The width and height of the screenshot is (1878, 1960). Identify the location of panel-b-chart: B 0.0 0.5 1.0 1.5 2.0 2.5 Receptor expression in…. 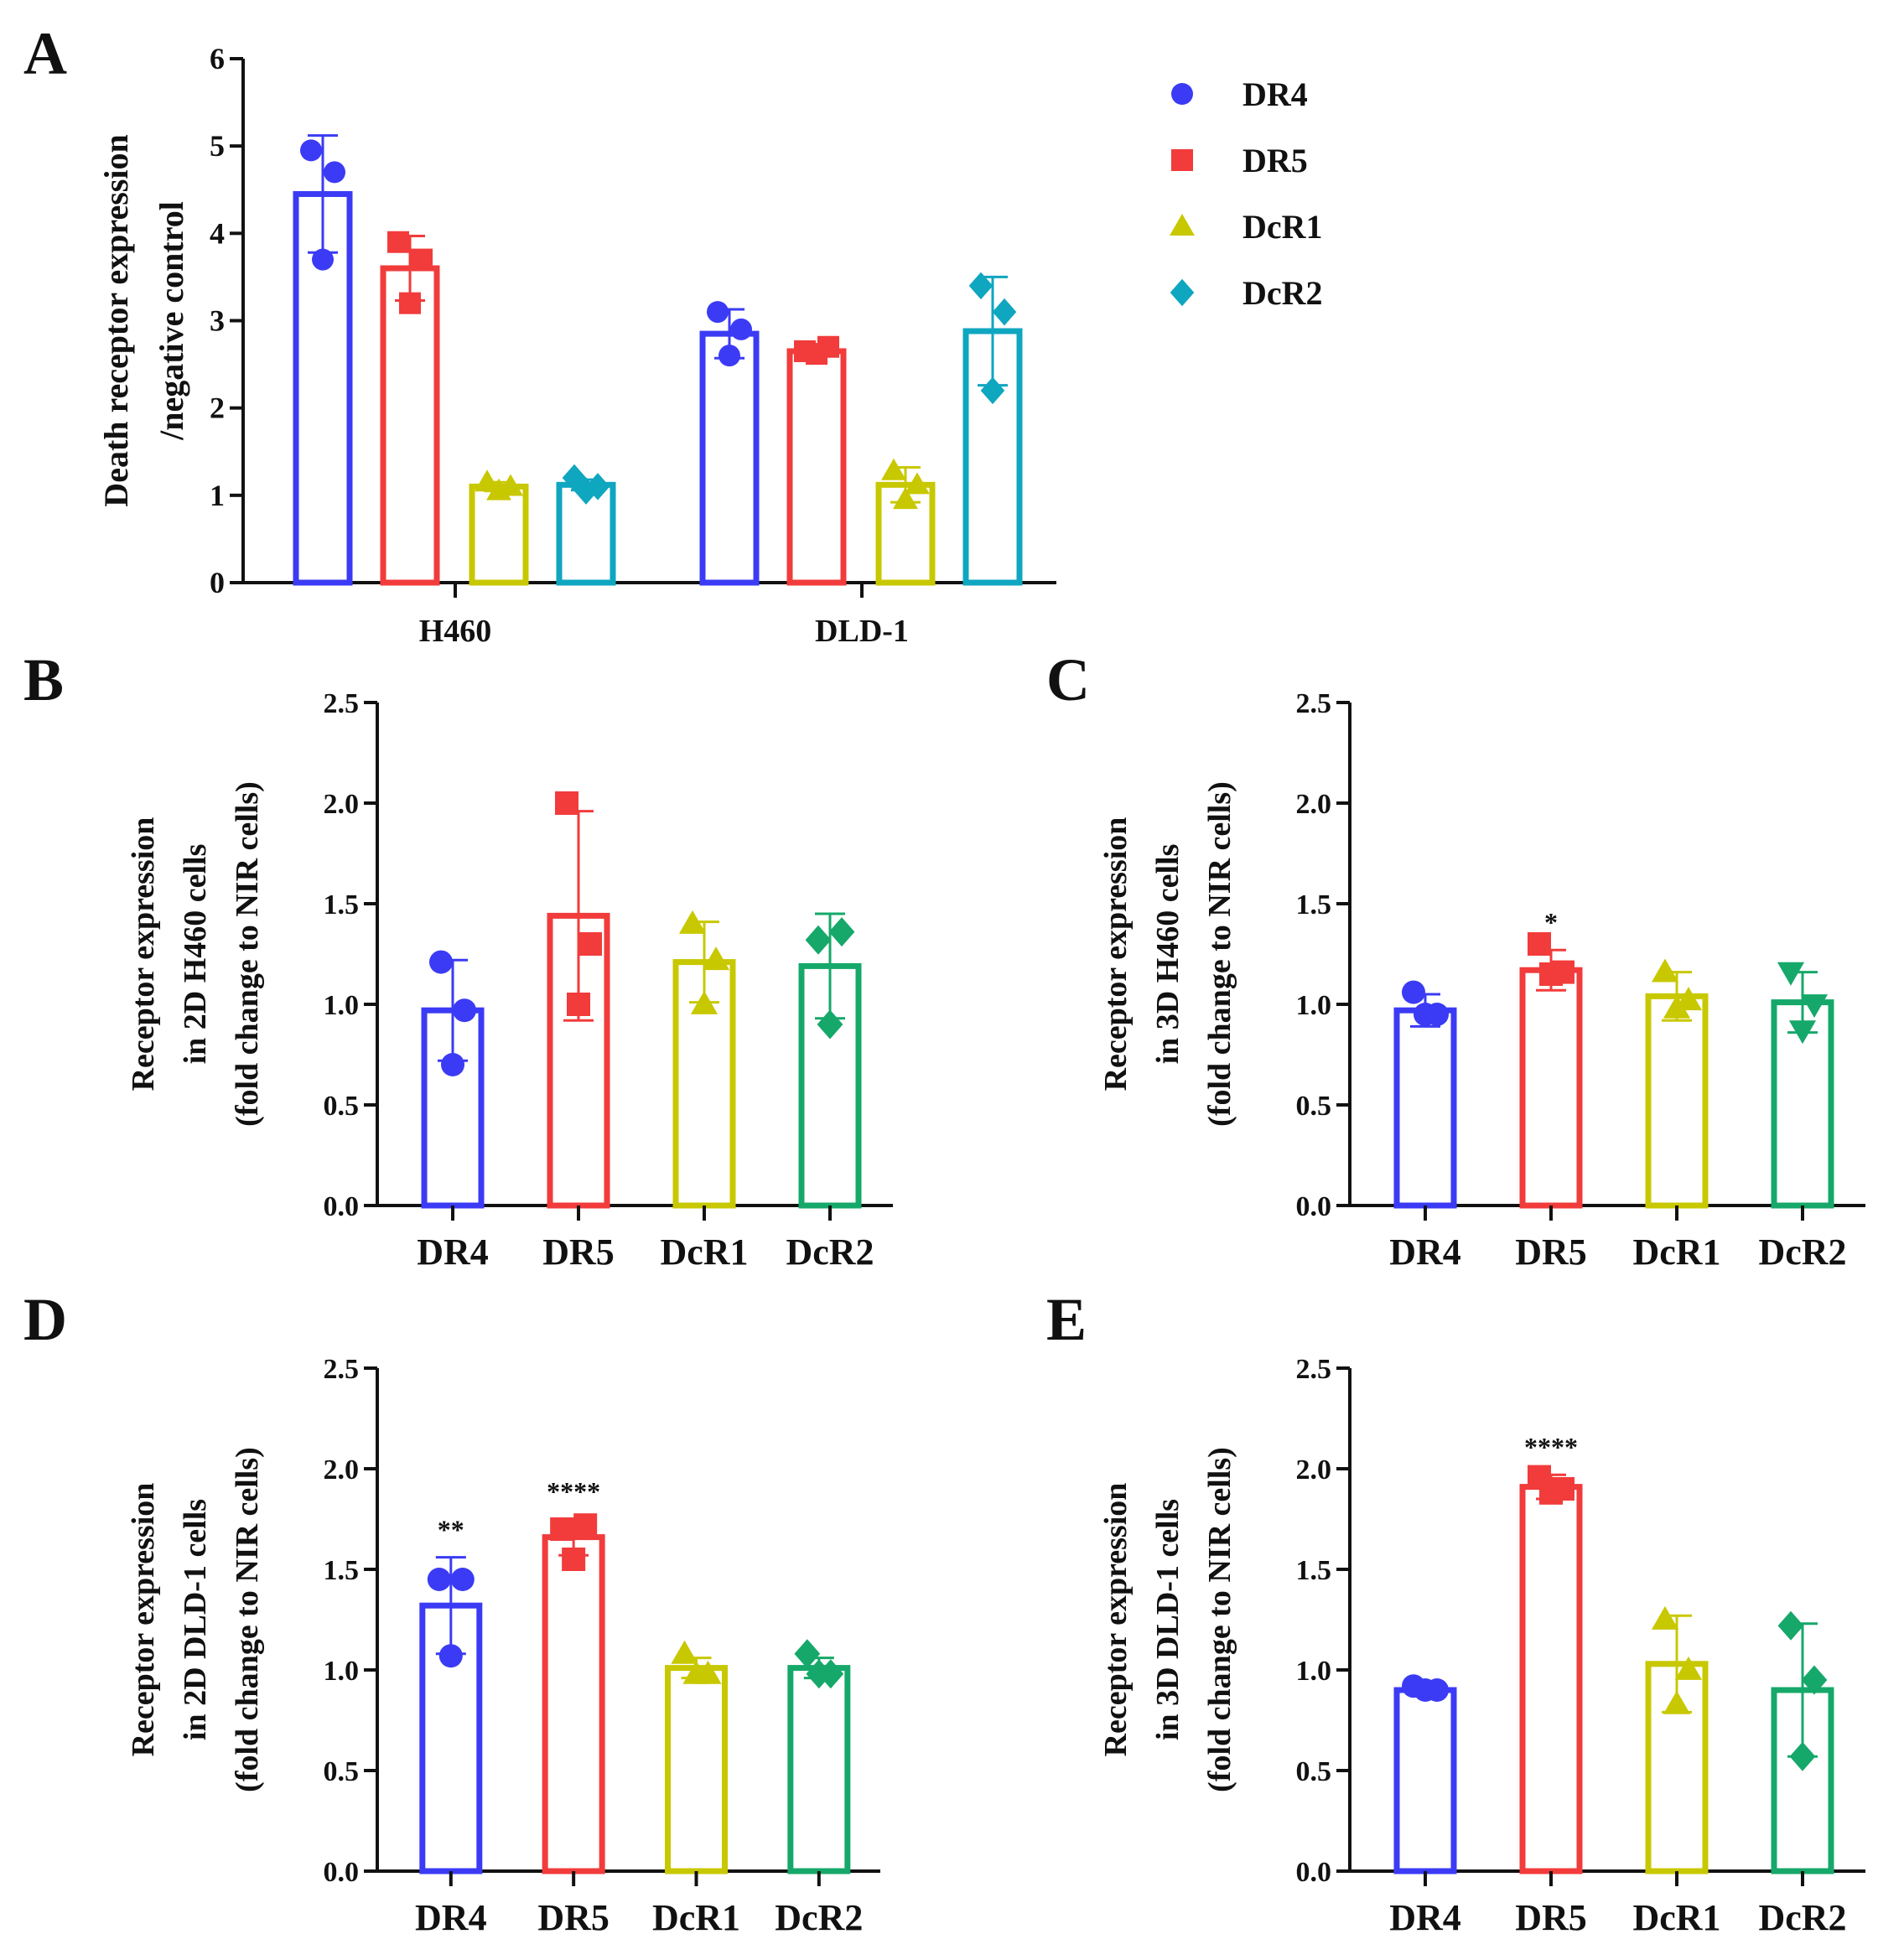
(458, 959).